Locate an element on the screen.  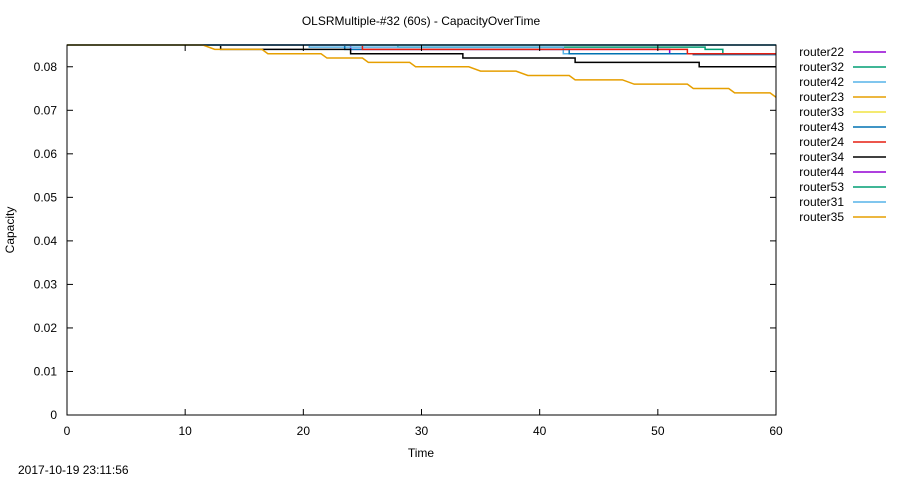
legend-label-router23: router23 is located at coordinates (821, 97).